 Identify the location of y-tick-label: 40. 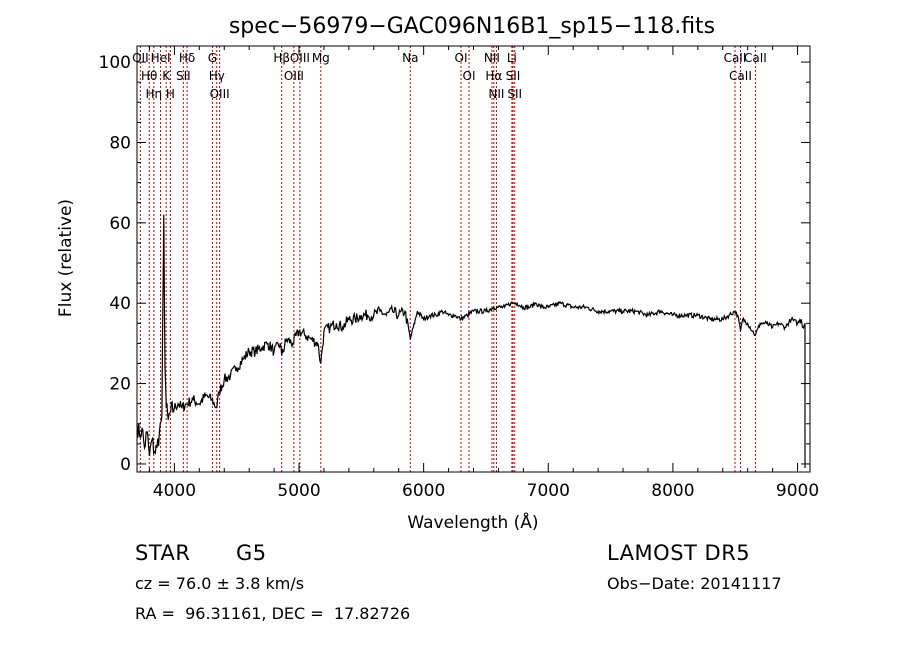
(120, 304).